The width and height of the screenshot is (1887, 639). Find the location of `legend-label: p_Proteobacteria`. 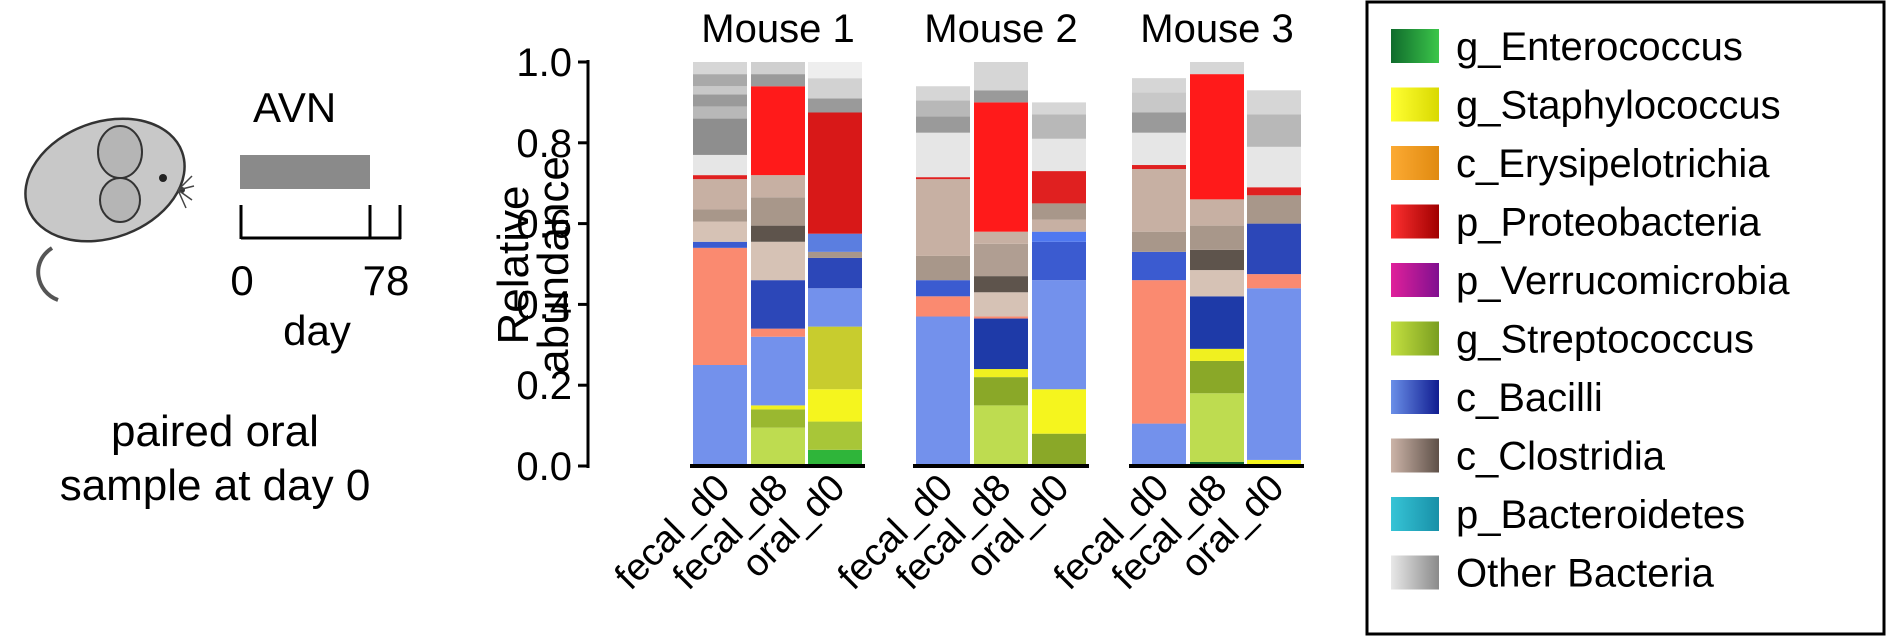

legend-label: p_Proteobacteria is located at coordinates (1608, 223).